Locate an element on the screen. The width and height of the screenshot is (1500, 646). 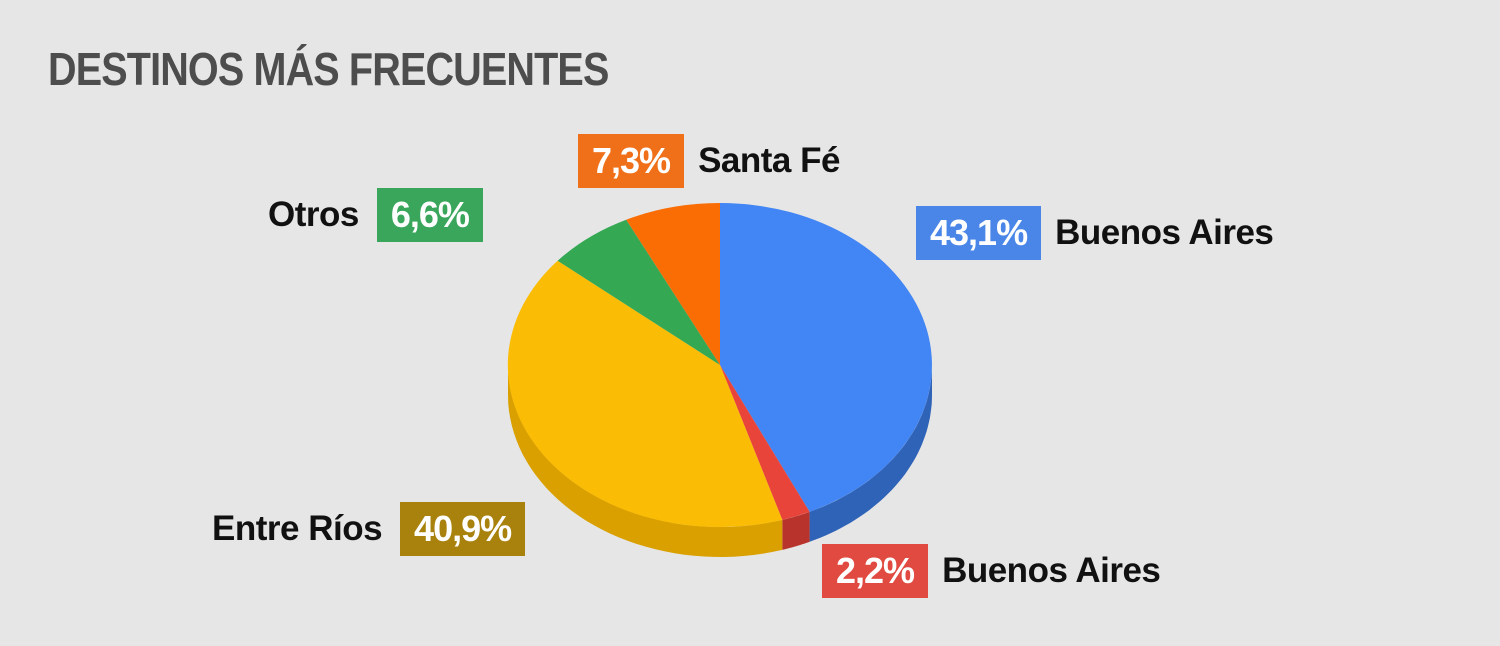
pie-side-buenos-aires-main is located at coordinates (870, 453).